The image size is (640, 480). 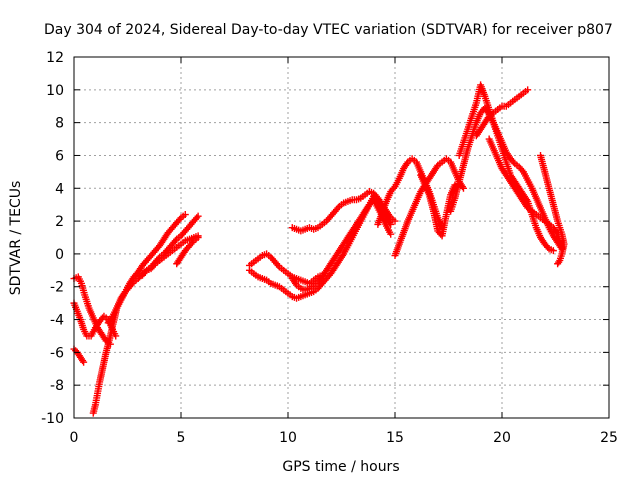 I want to click on x-tick-label: 0, so click(x=74, y=438).